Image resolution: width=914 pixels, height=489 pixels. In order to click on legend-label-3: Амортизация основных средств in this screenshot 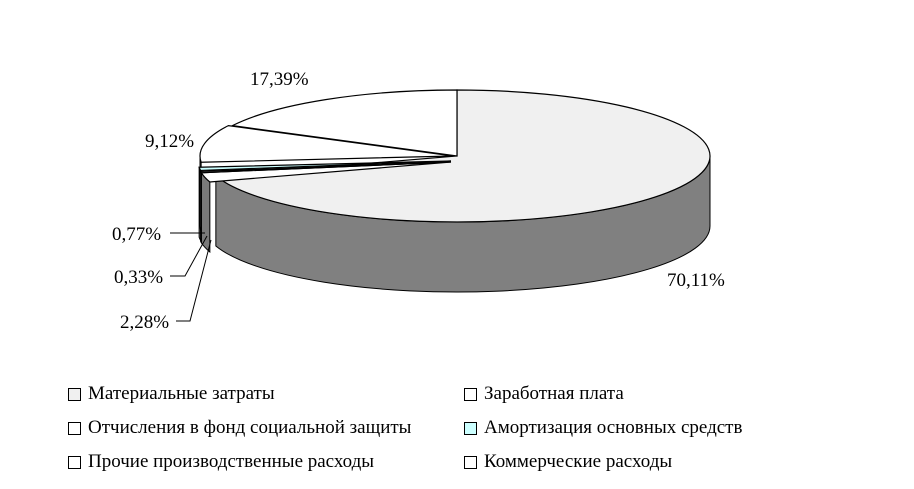, I will do `click(613, 427)`.